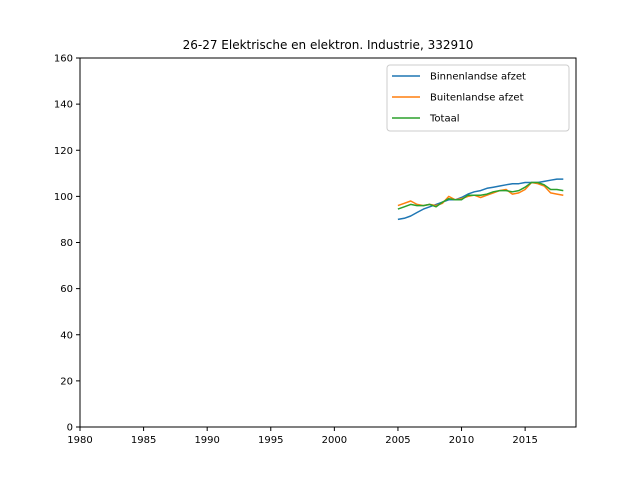  What do you see at coordinates (63, 105) in the screenshot?
I see `y-tick-label: 140` at bounding box center [63, 105].